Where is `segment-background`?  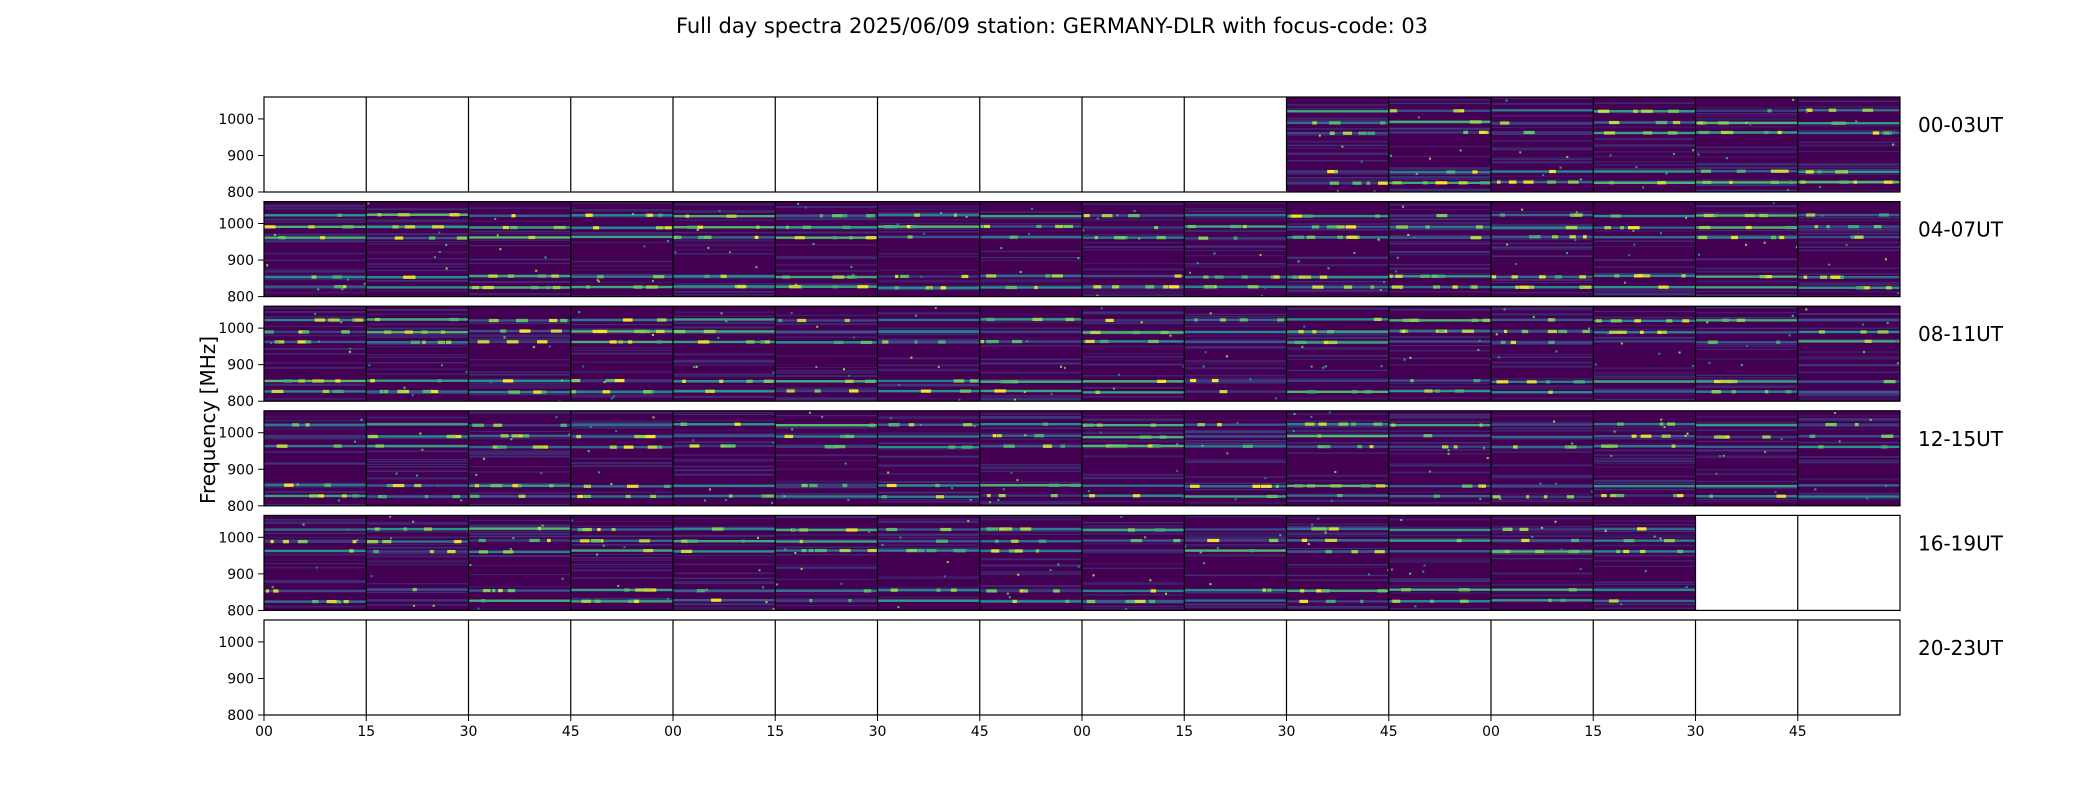 segment-background is located at coordinates (1235, 354).